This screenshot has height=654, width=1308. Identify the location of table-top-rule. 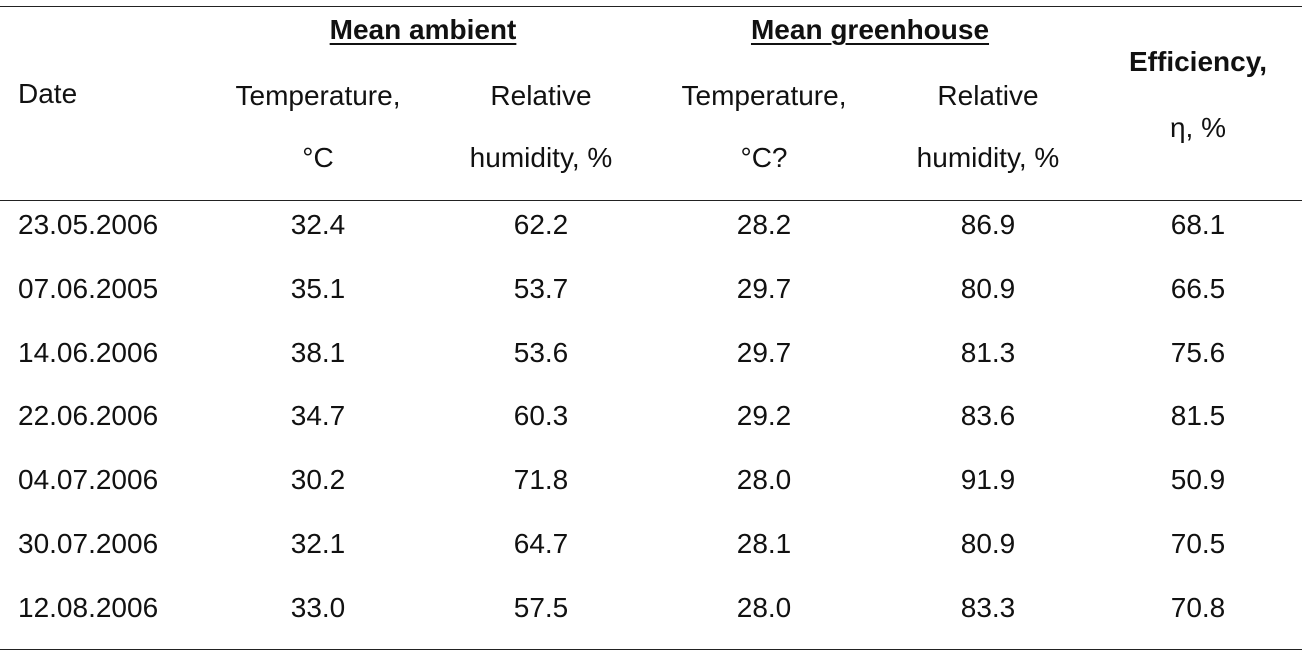
(651, 6).